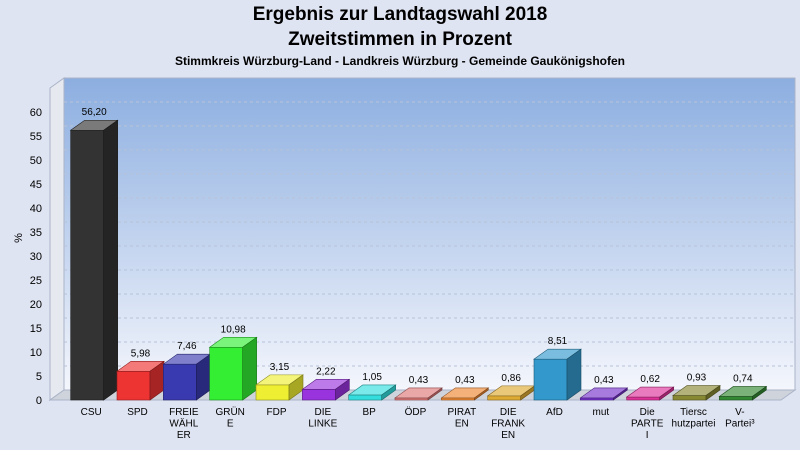 This screenshot has width=800, height=450. Describe the element at coordinates (400, 39) in the screenshot. I see `chart-subtitle: Zweitstimmen in Prozent` at that location.